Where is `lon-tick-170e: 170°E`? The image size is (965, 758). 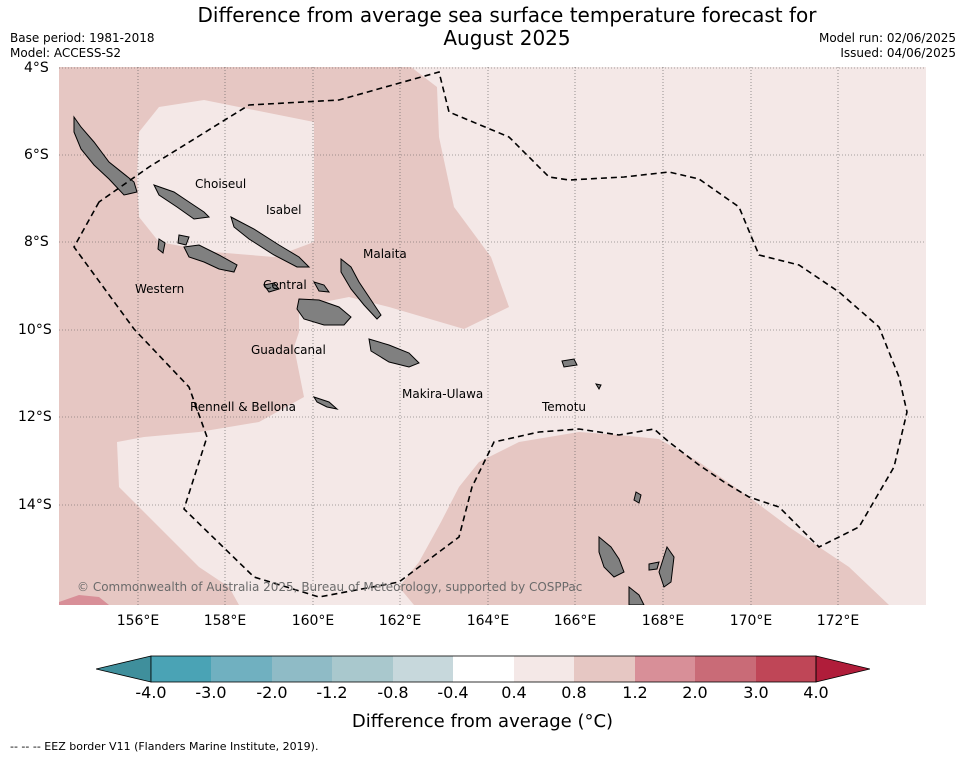
lon-tick-170e: 170°E is located at coordinates (751, 621).